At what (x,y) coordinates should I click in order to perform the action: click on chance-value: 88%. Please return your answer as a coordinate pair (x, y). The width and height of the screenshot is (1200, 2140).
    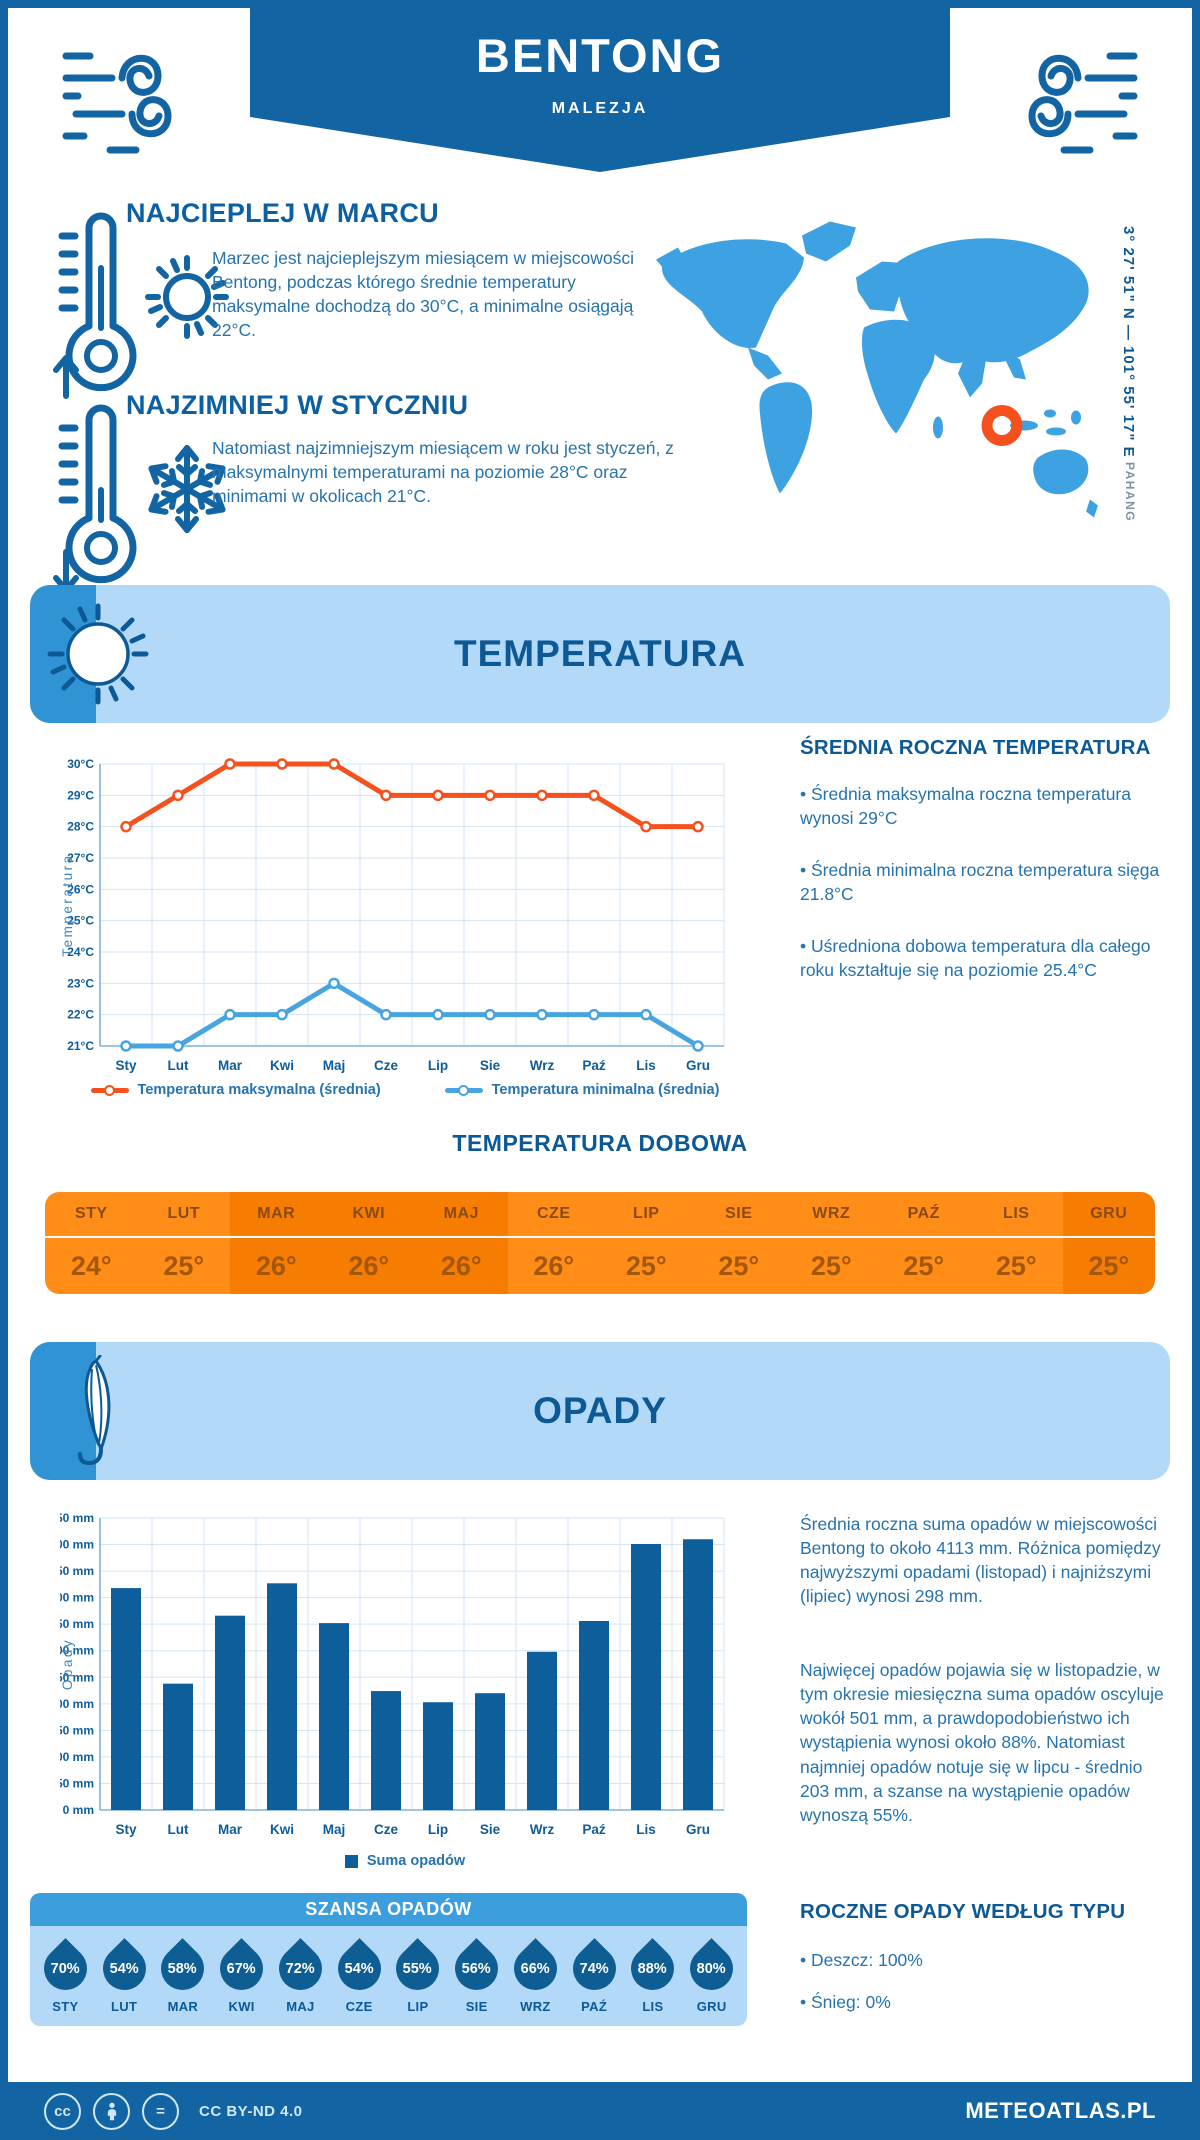
    Looking at the image, I should click on (653, 1968).